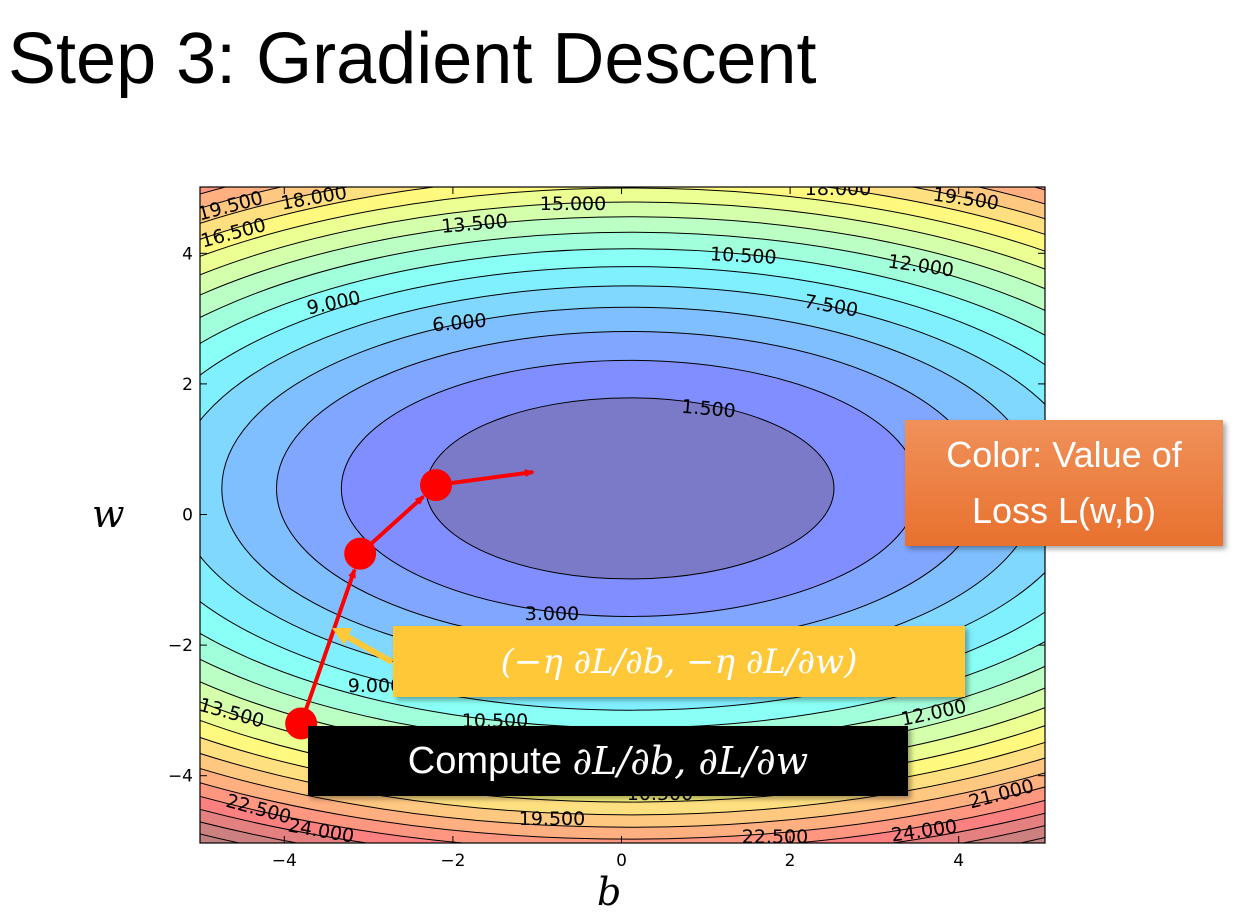  Describe the element at coordinates (573, 204) in the screenshot. I see `contour-label: 15.000` at that location.